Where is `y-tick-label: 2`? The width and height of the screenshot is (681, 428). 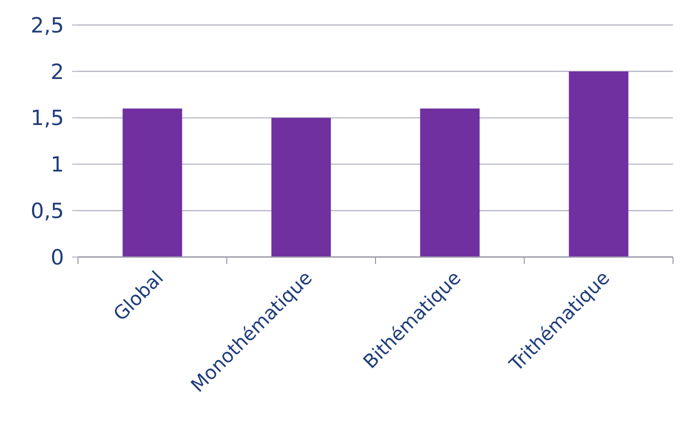 y-tick-label: 2 is located at coordinates (57, 72).